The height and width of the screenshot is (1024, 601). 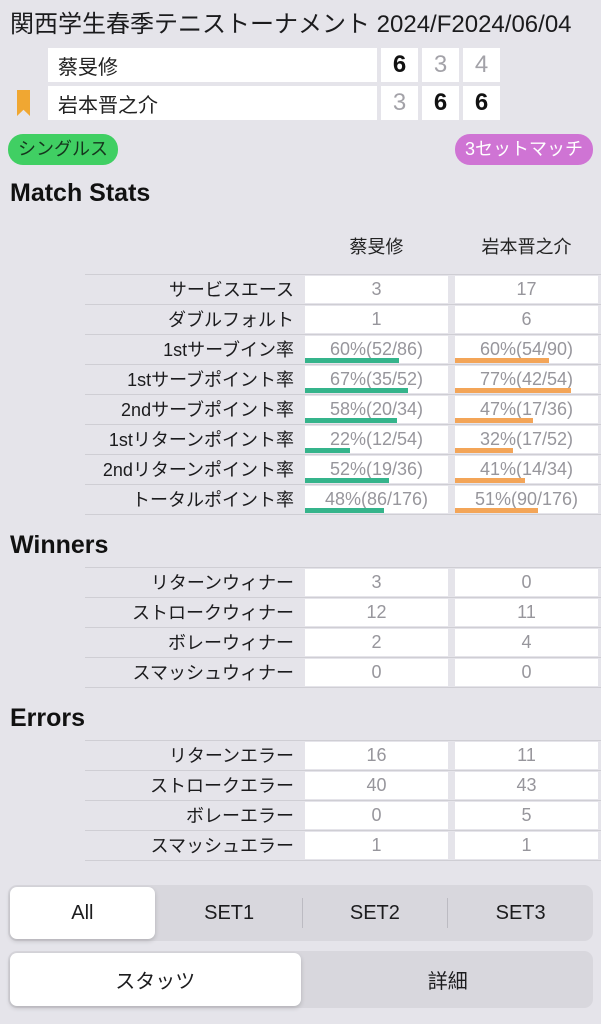 I want to click on stat-label: 1stサーブイン率, so click(x=228, y=350).